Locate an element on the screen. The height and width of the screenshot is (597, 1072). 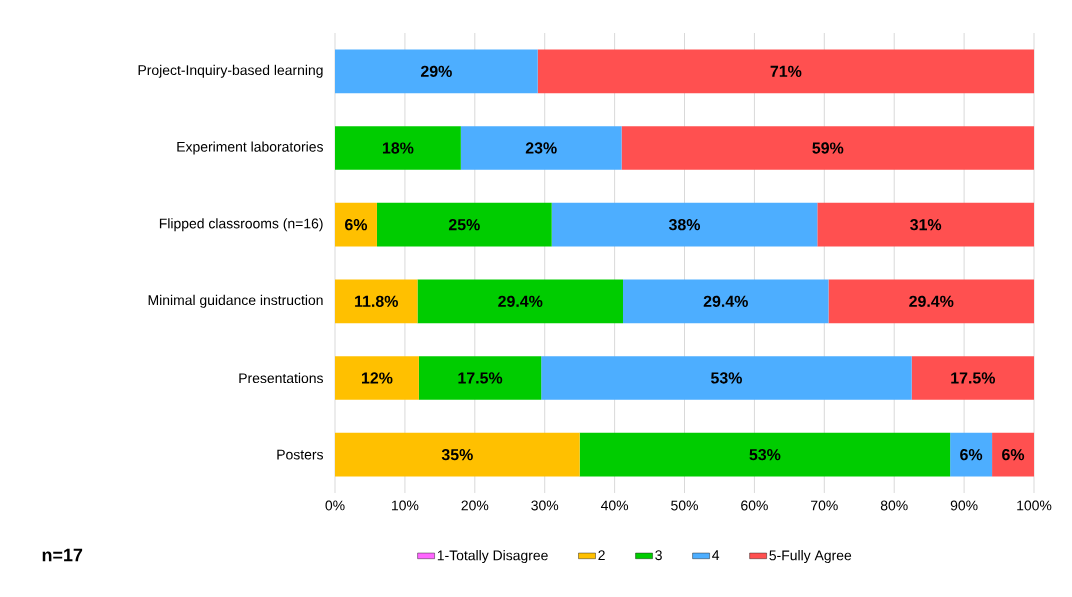
data-label: 23% is located at coordinates (541, 148).